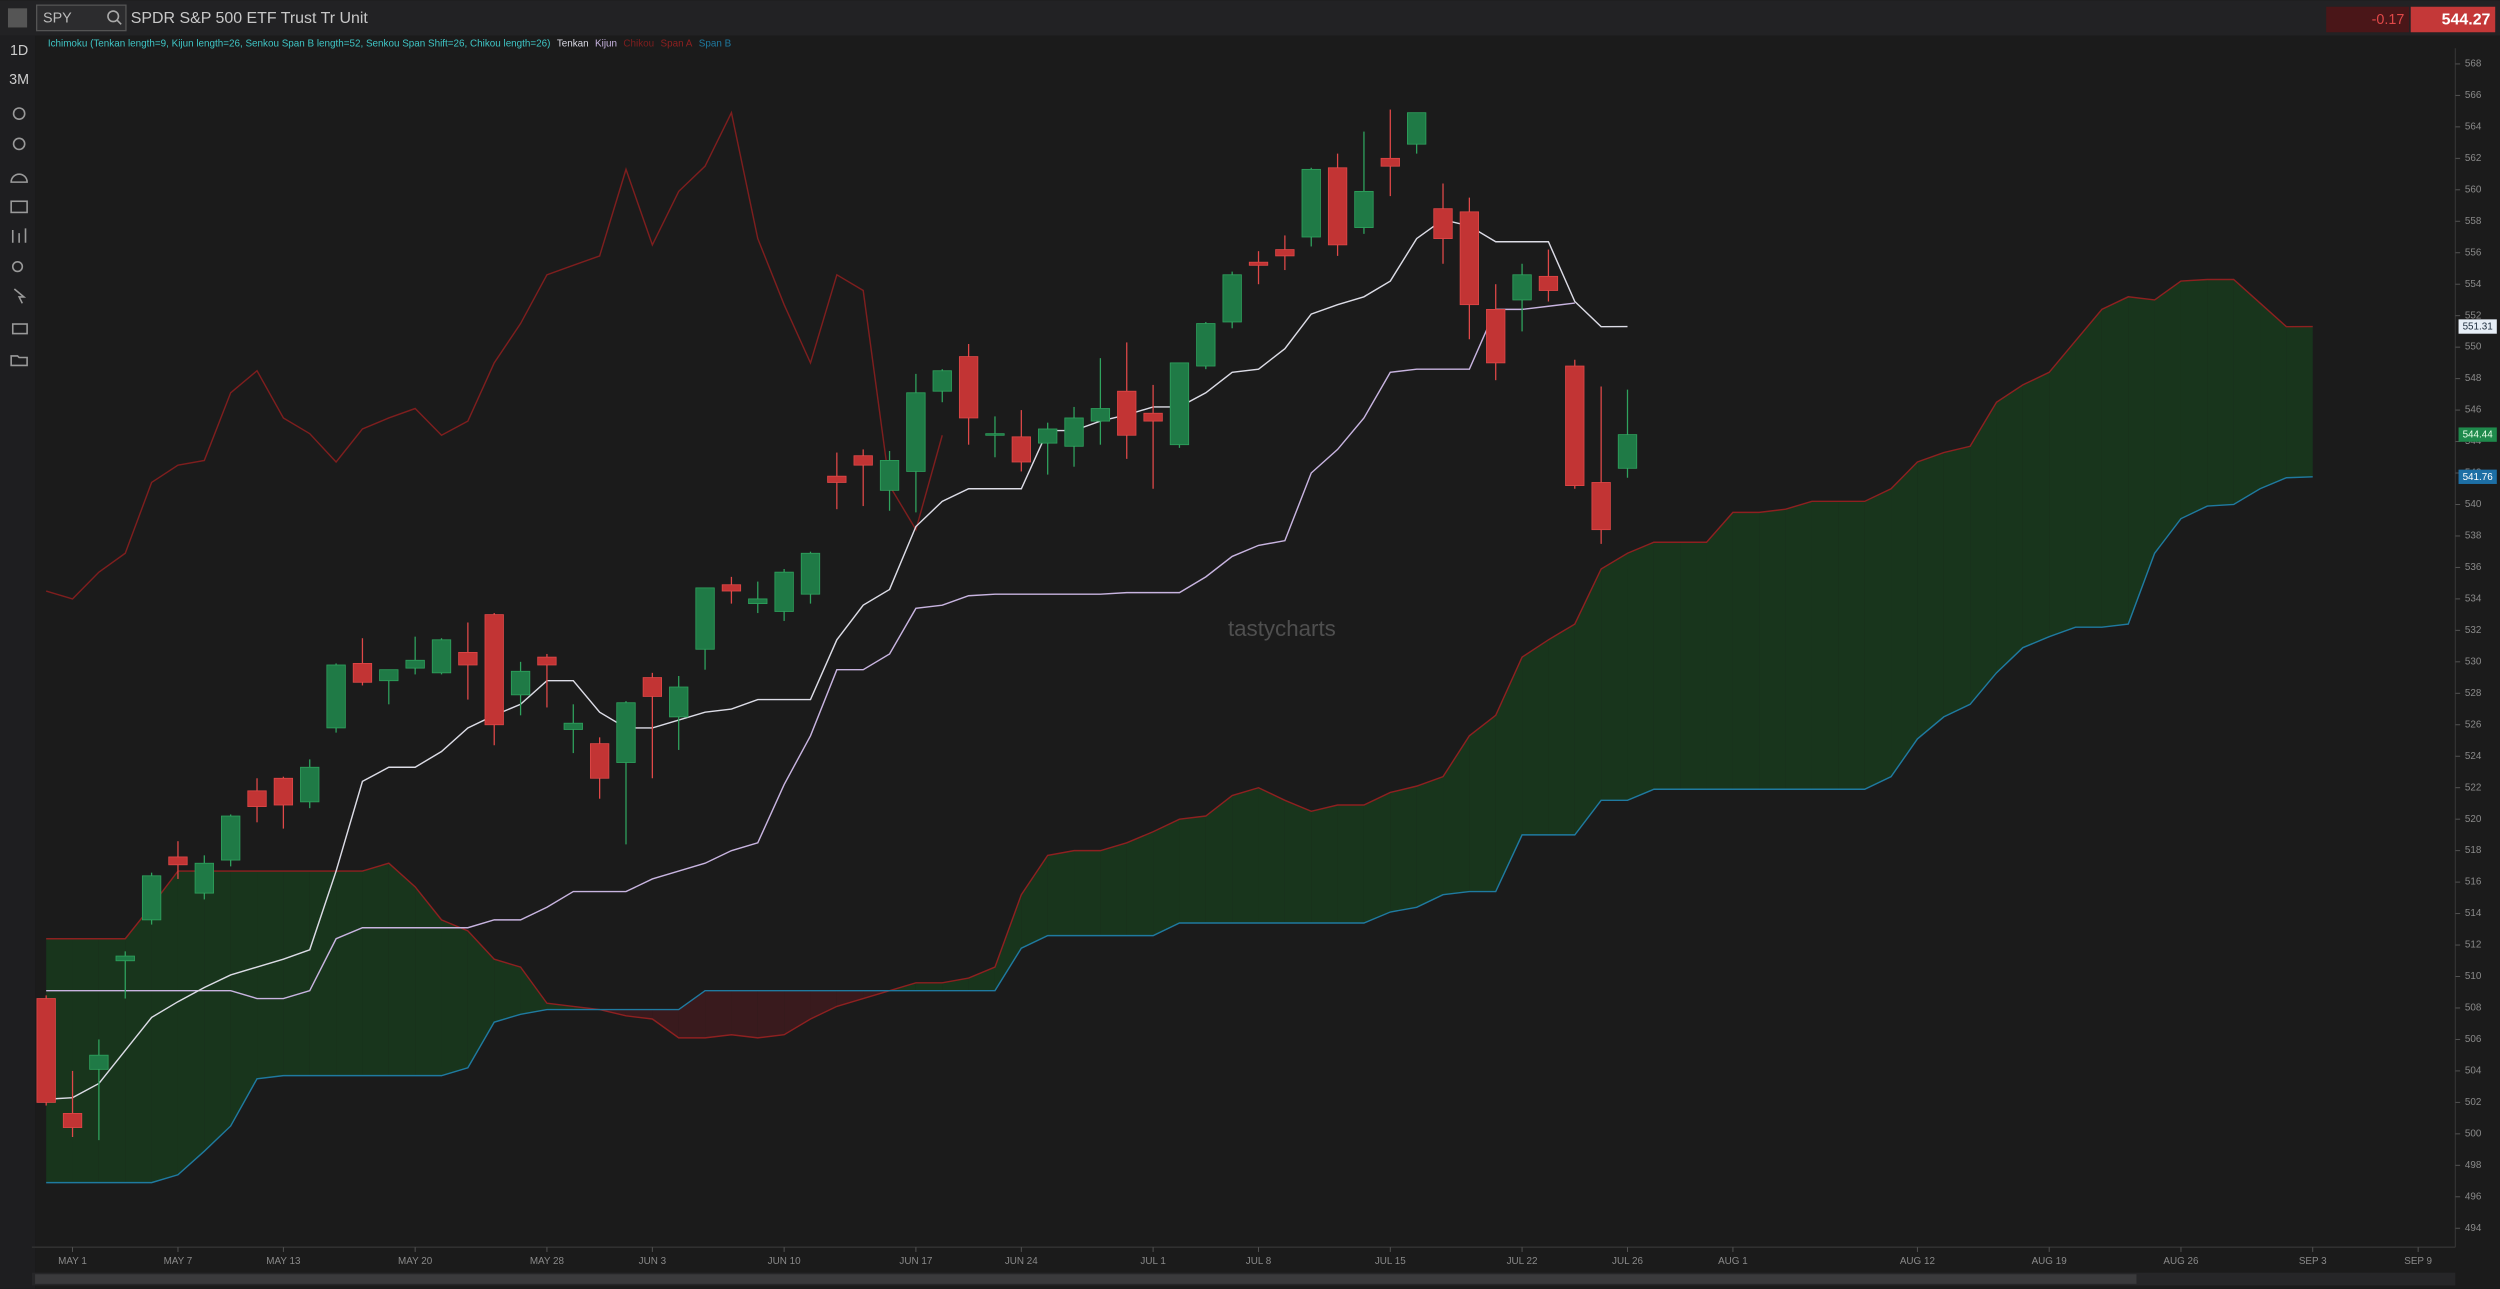  What do you see at coordinates (573, 43) in the screenshot?
I see `legend-entry: Tenkan` at bounding box center [573, 43].